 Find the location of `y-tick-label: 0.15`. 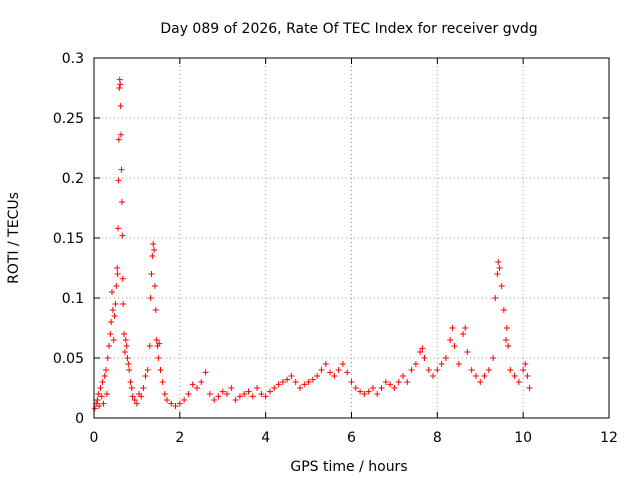

y-tick-label: 0.15 is located at coordinates (68, 239).